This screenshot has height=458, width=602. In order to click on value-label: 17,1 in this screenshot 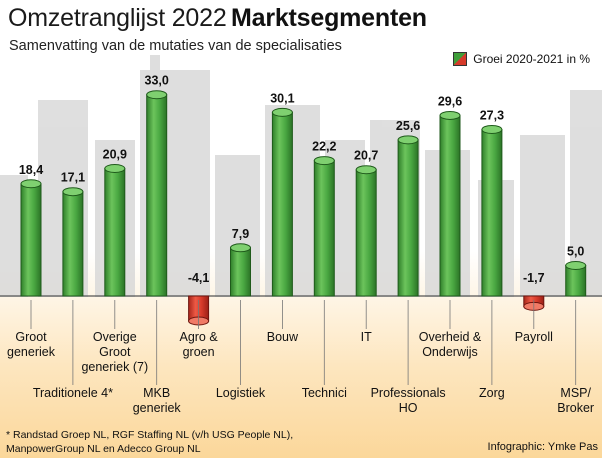, I will do `click(73, 178)`.